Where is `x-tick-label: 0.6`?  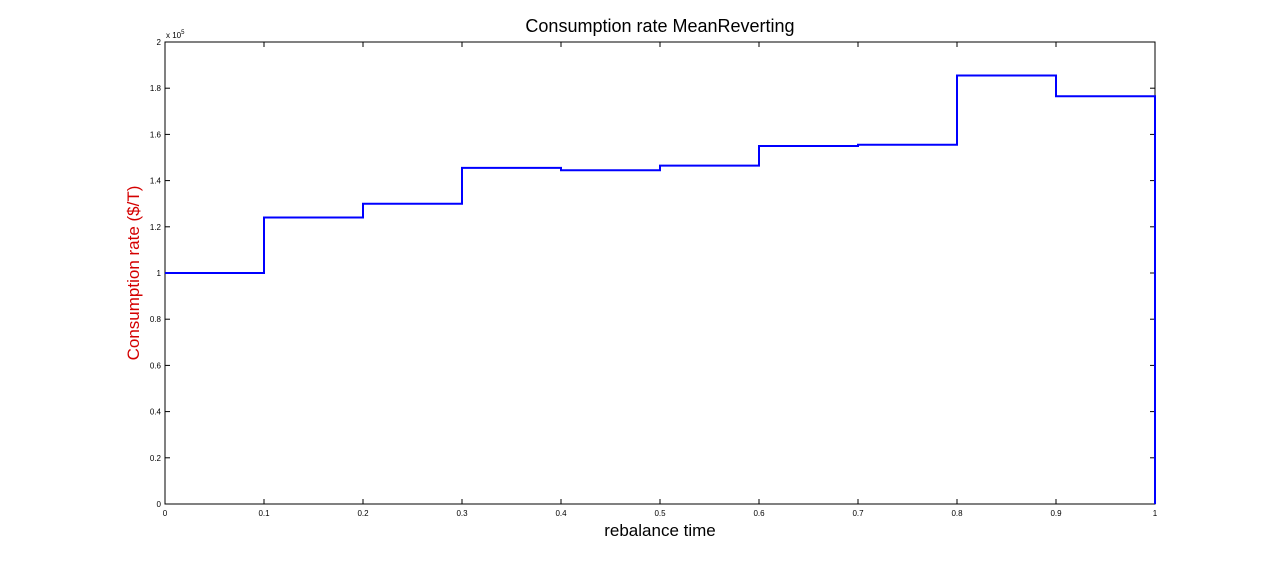
x-tick-label: 0.6 is located at coordinates (759, 513).